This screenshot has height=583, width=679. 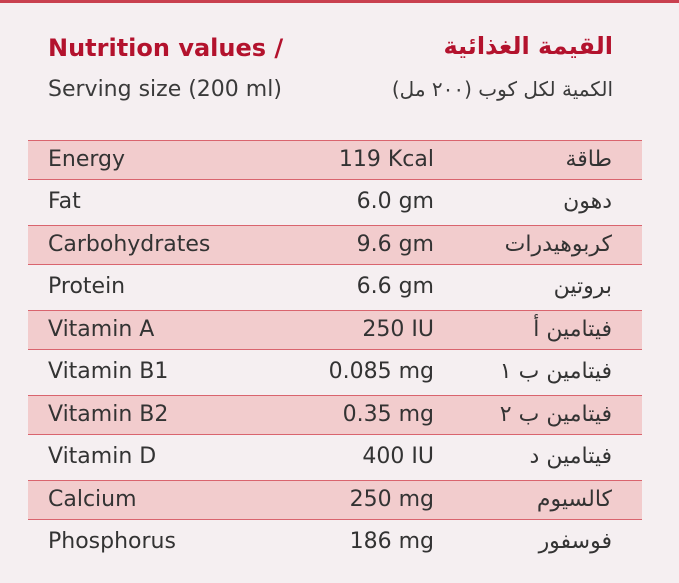 What do you see at coordinates (555, 414) in the screenshot?
I see `nutrient-ar: فيتامين ب ٢` at bounding box center [555, 414].